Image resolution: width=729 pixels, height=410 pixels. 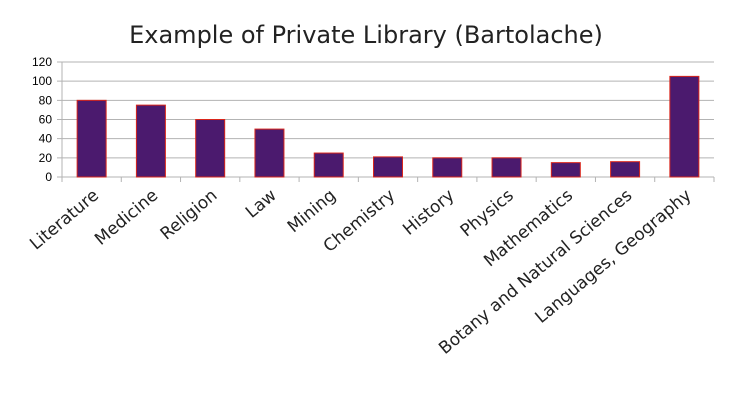 I want to click on x-tick-label: History, so click(x=428, y=213).